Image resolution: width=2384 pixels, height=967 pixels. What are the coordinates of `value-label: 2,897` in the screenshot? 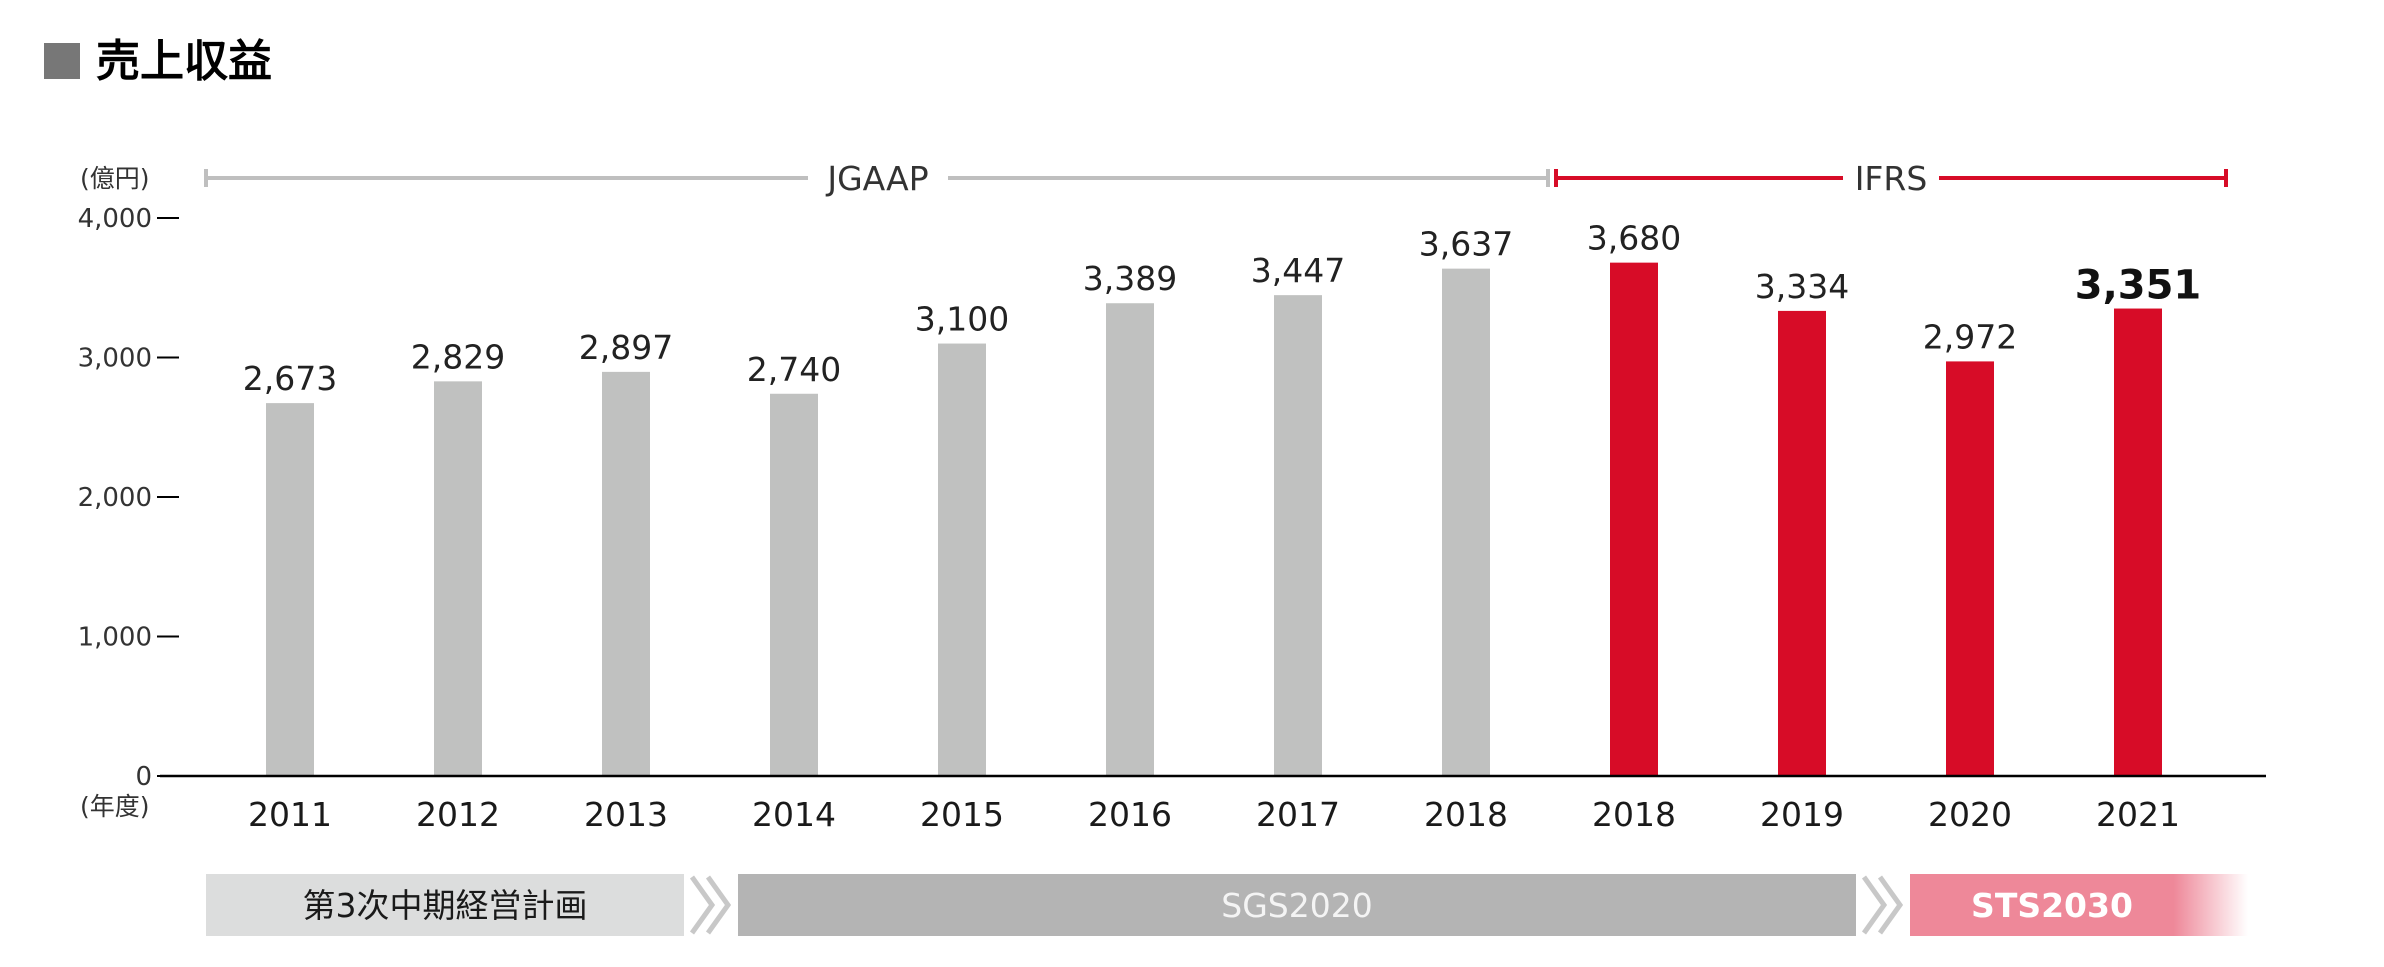 It's located at (626, 347).